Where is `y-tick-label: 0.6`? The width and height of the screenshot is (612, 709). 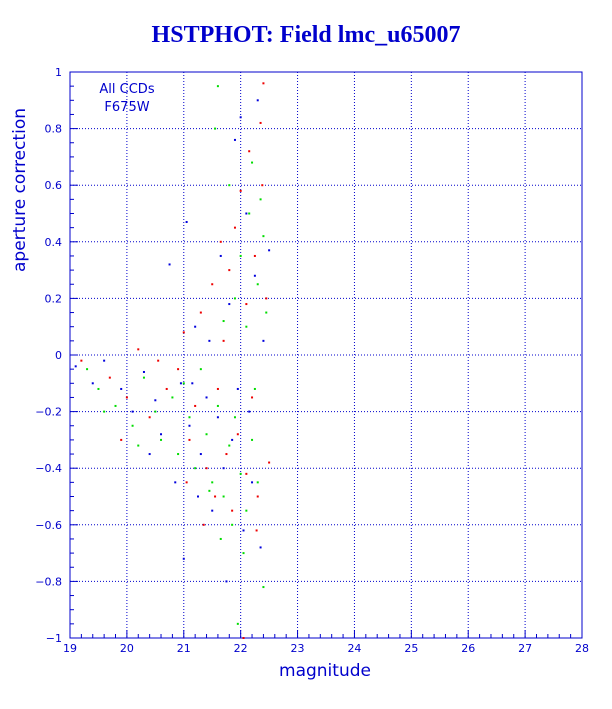 y-tick-label: 0.6 is located at coordinates (54, 185).